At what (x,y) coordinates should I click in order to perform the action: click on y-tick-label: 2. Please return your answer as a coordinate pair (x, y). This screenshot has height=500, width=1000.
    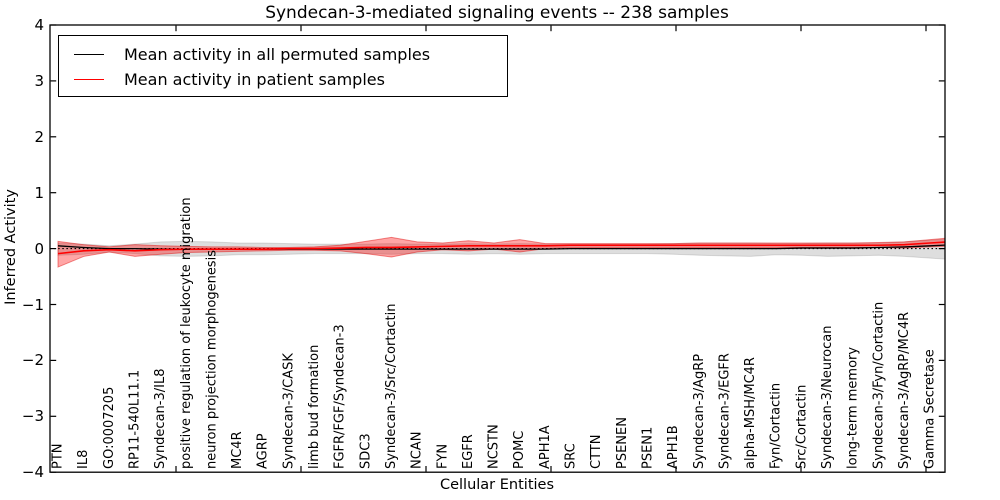
    Looking at the image, I should click on (39, 136).